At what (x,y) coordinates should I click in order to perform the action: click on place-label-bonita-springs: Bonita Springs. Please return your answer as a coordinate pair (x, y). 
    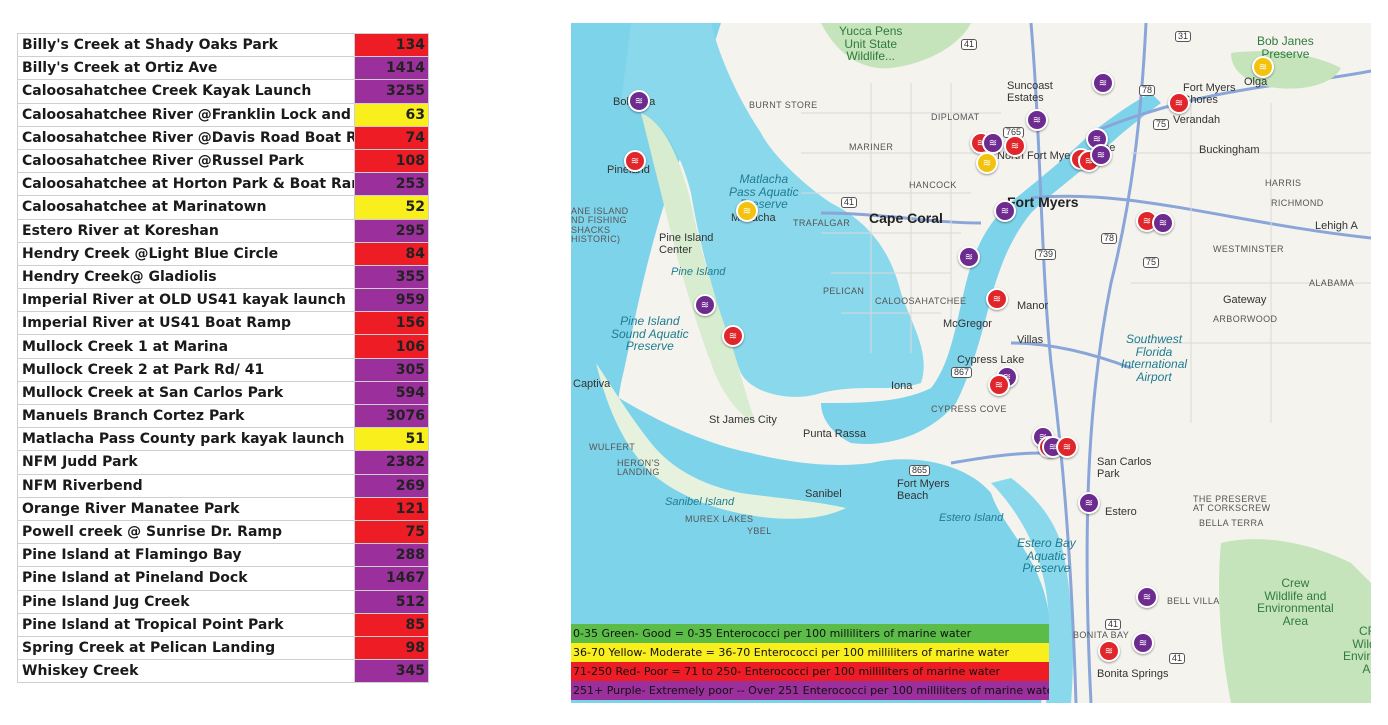
    Looking at the image, I should click on (1133, 674).